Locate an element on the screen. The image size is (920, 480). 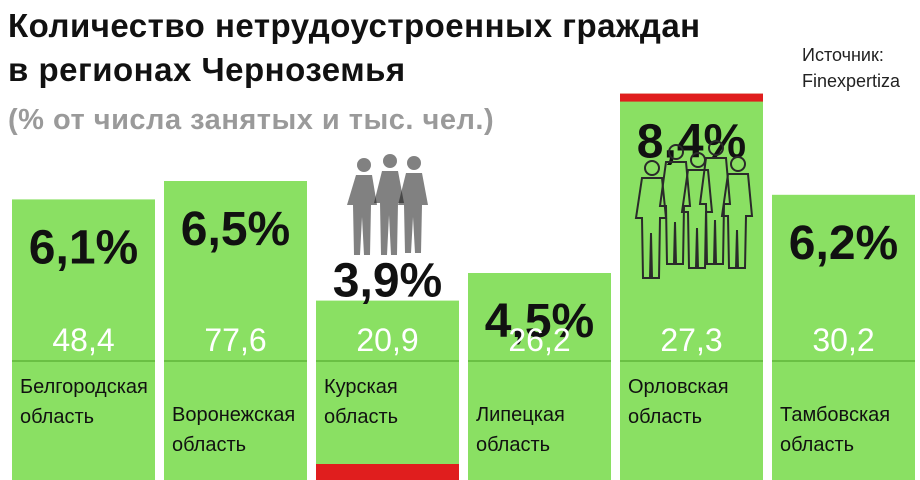
chart-subtitle: (% от числа занятых и тыс. чел.) is located at coordinates (251, 120).